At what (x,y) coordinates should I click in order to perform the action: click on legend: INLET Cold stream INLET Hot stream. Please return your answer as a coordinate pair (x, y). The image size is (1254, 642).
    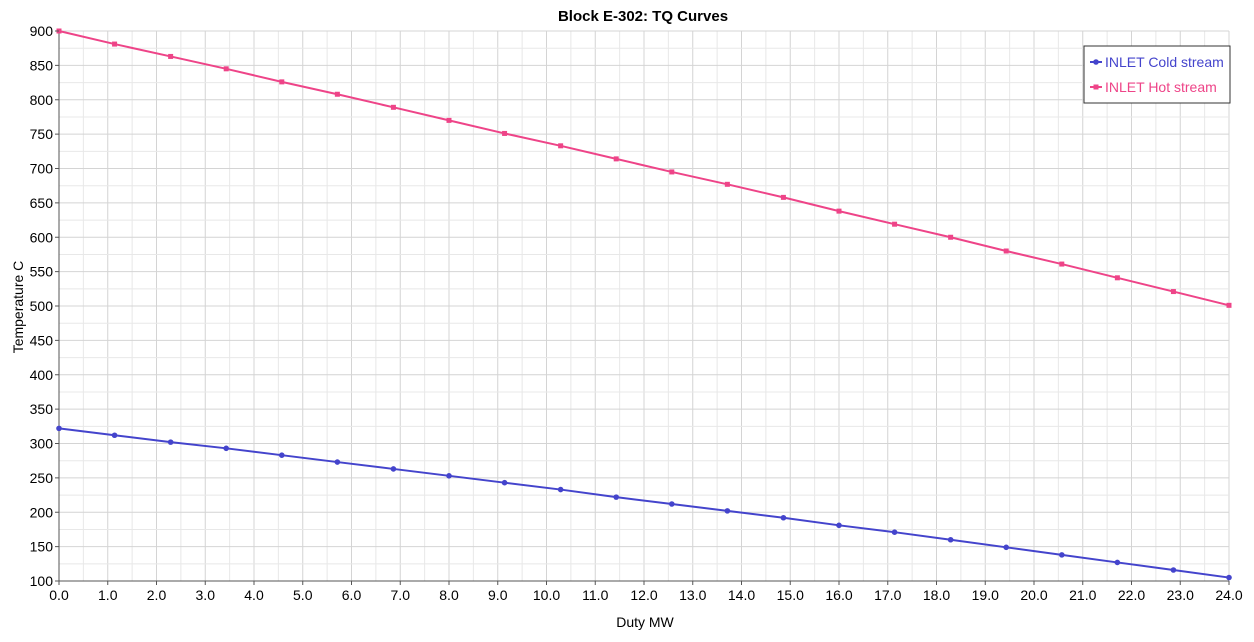
    Looking at the image, I should click on (1157, 74).